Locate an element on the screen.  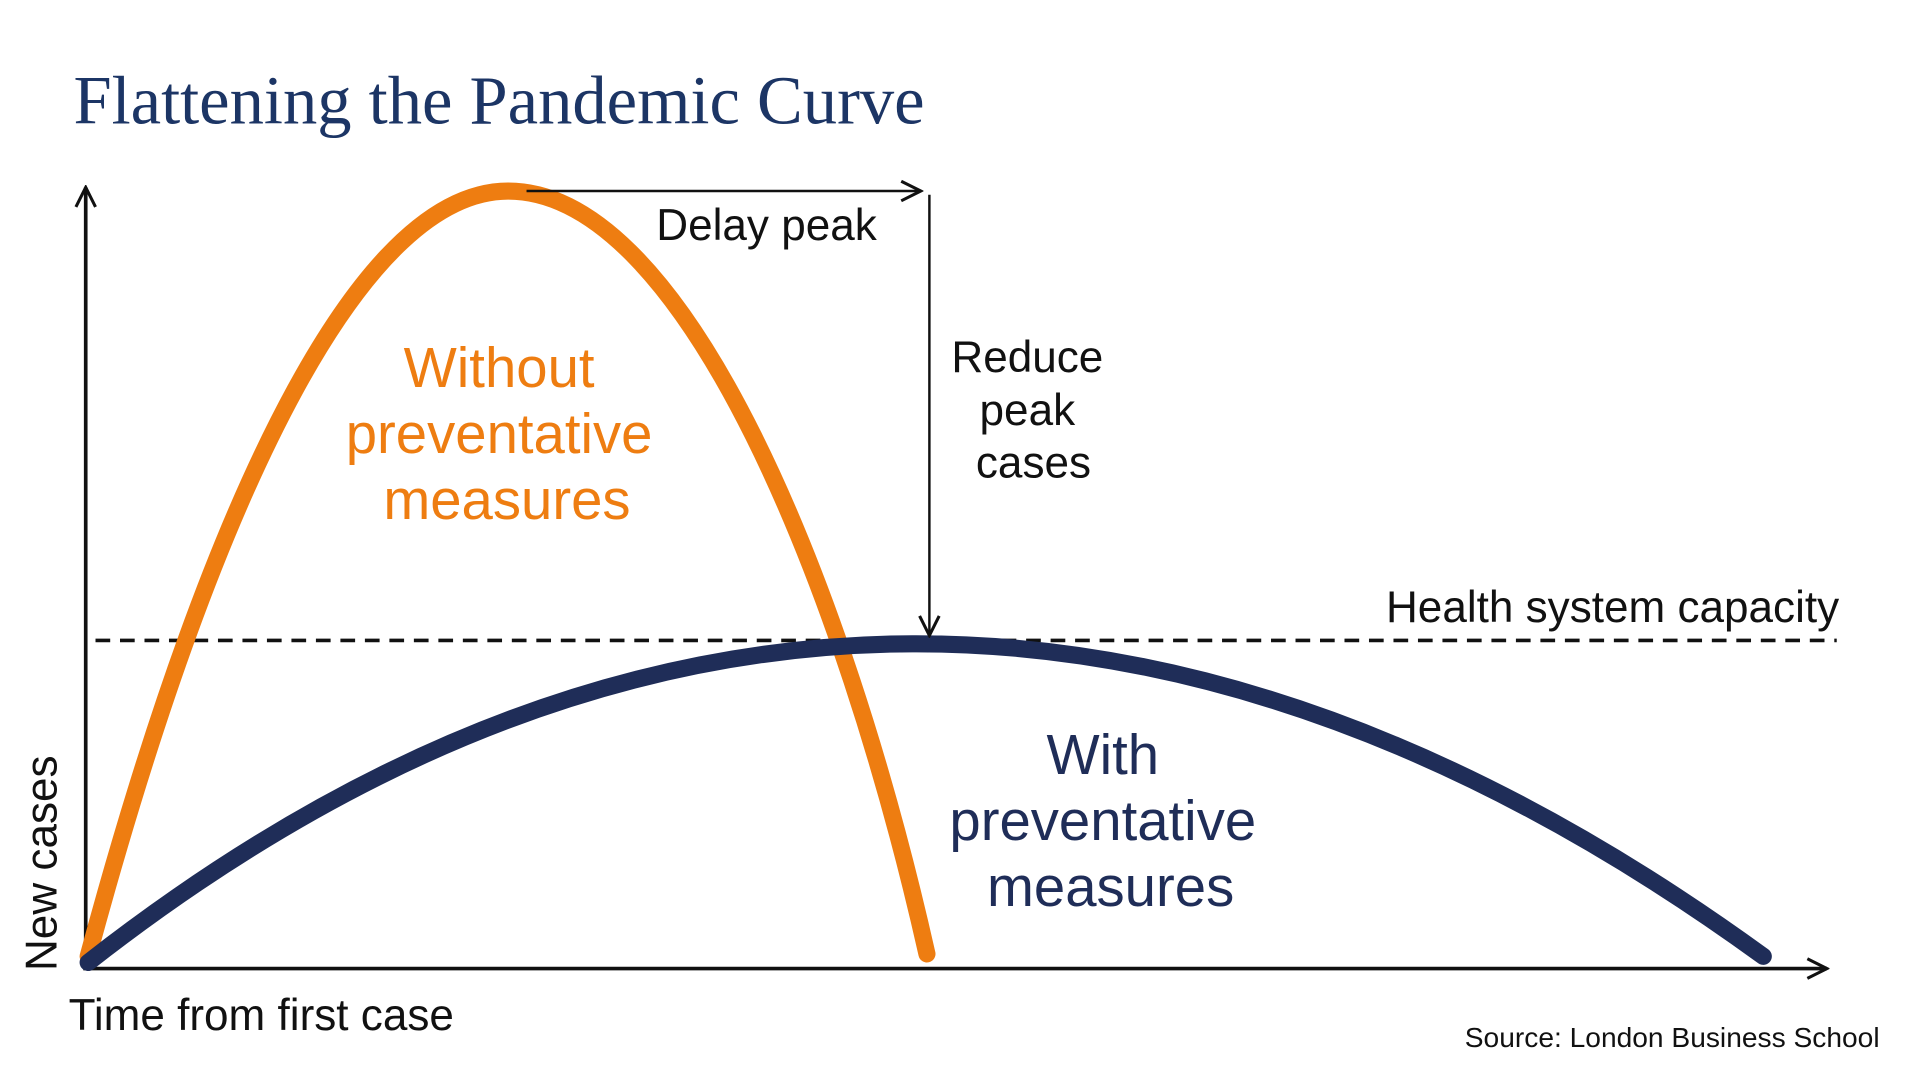
source: Source: London Business School is located at coordinates (1672, 1037).